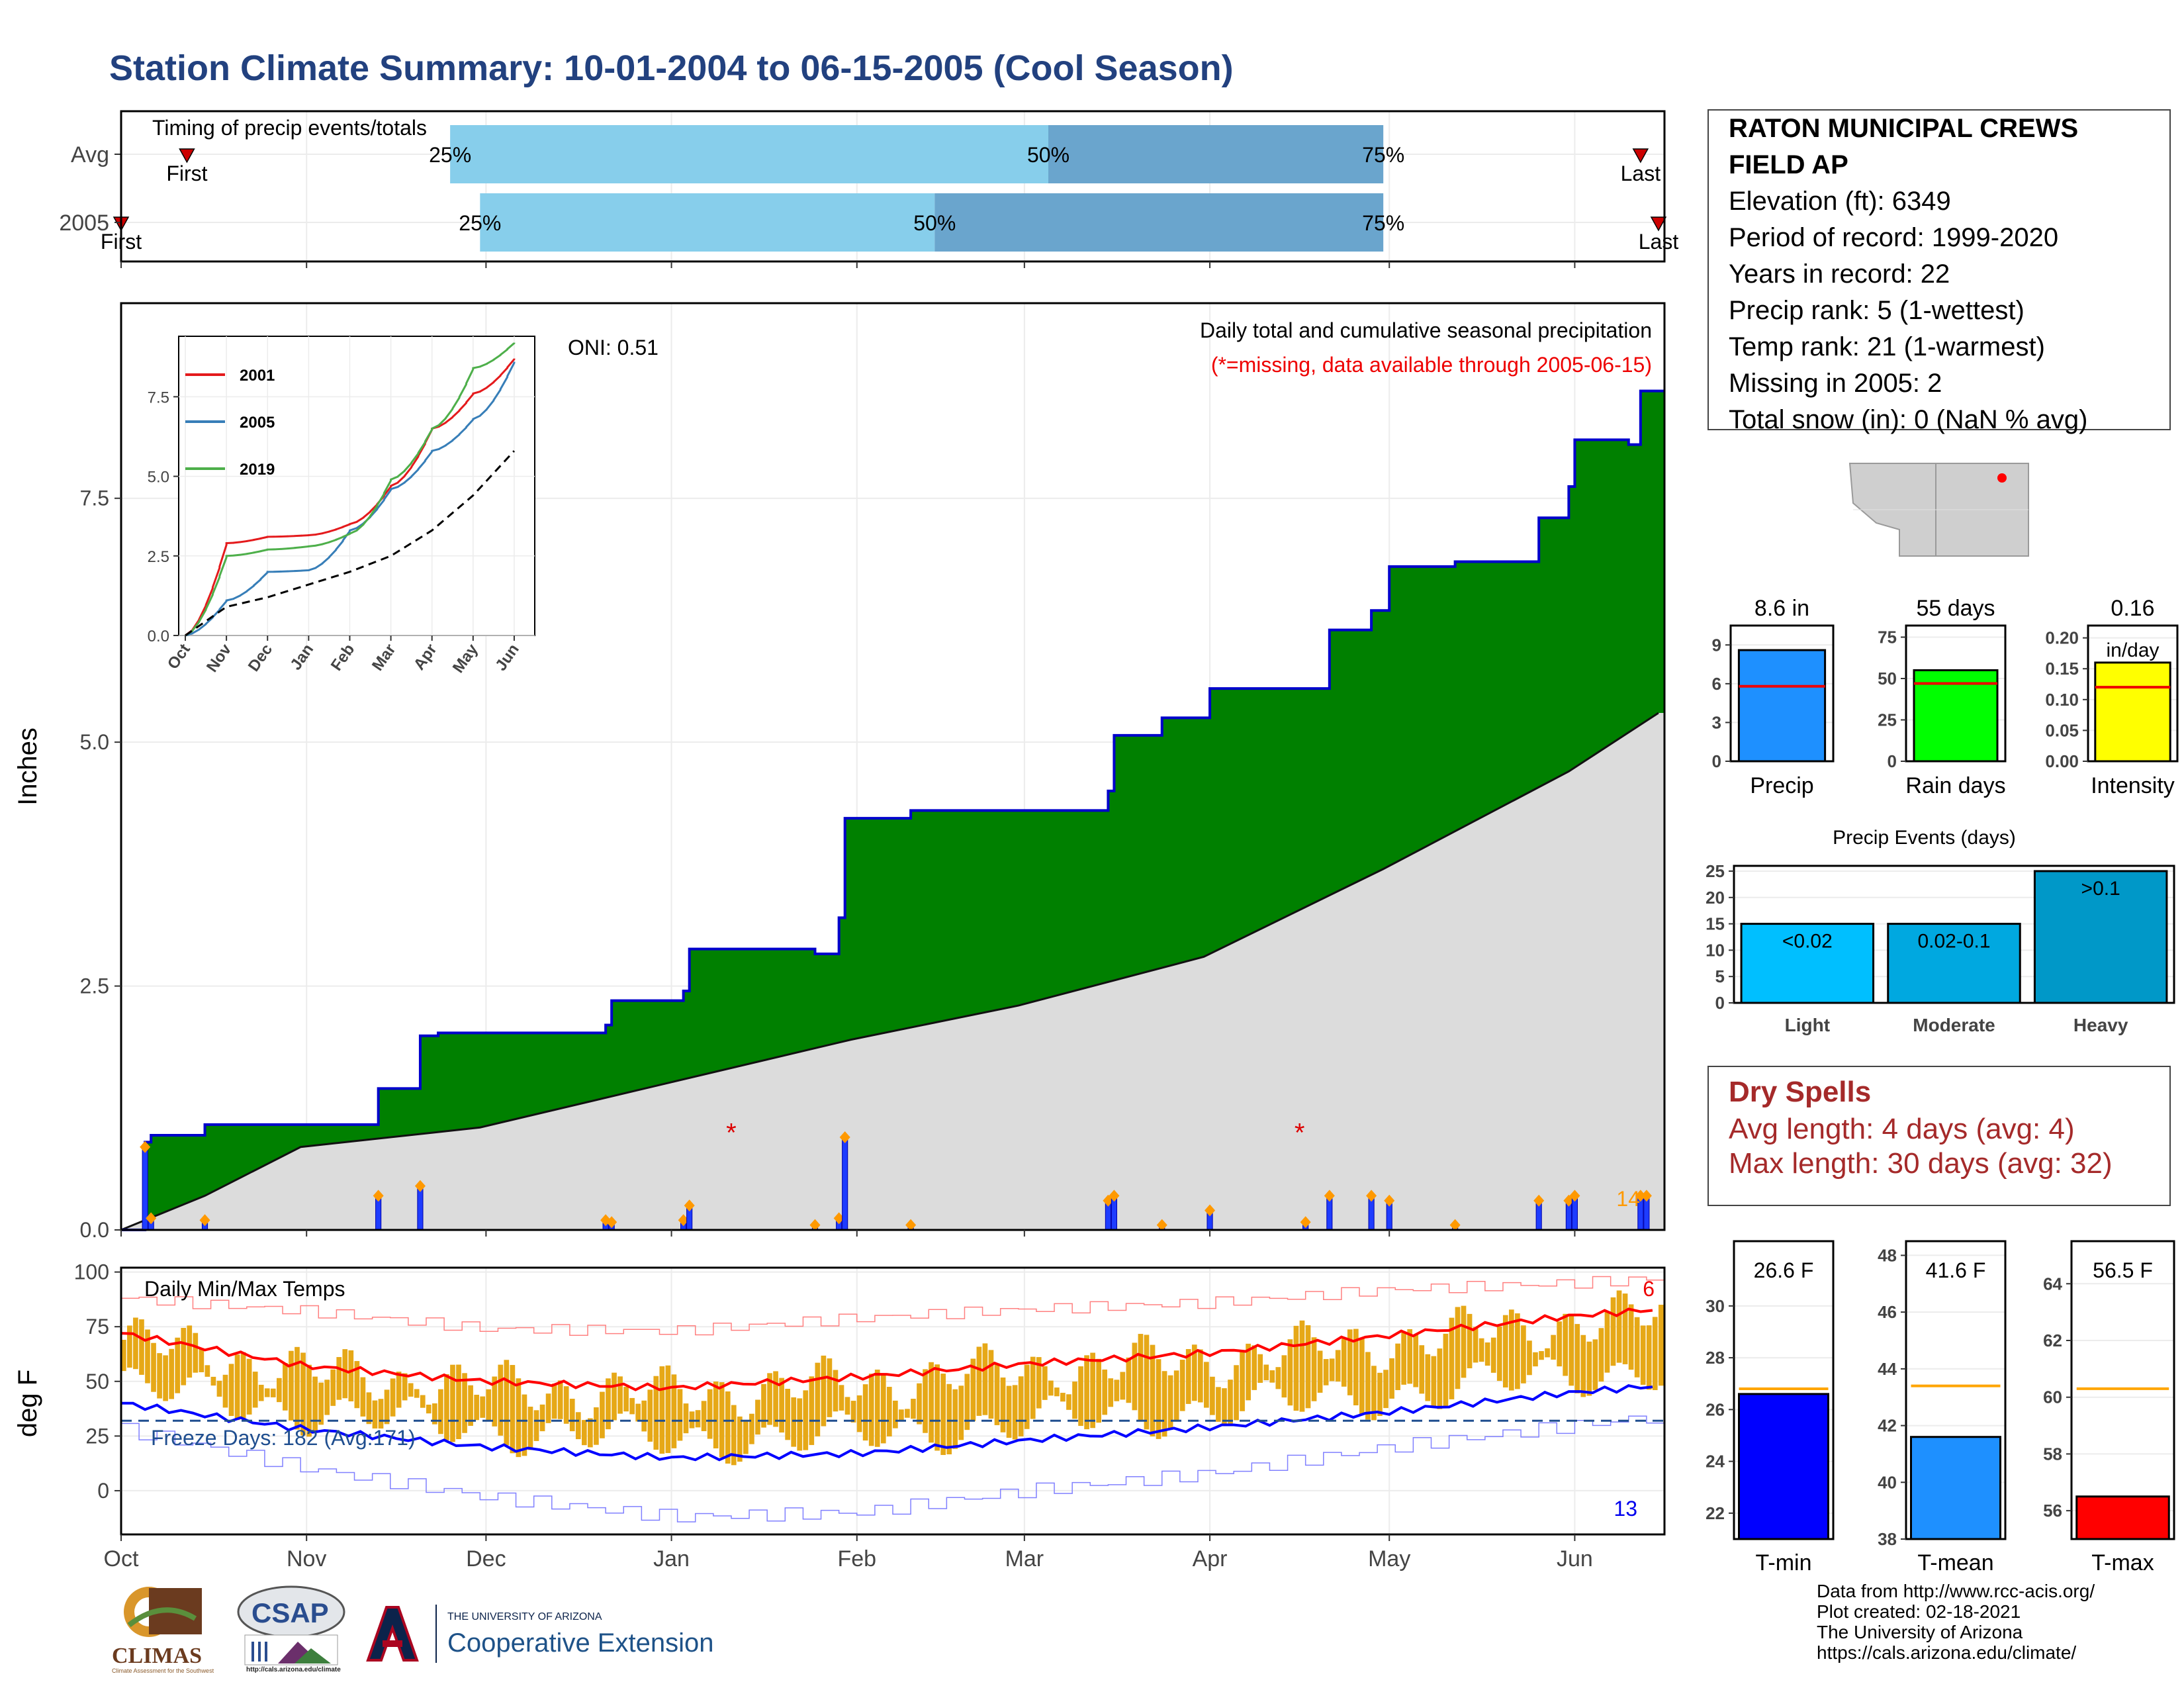  I want to click on temp-xtick-label: Mar, so click(1024, 1558).